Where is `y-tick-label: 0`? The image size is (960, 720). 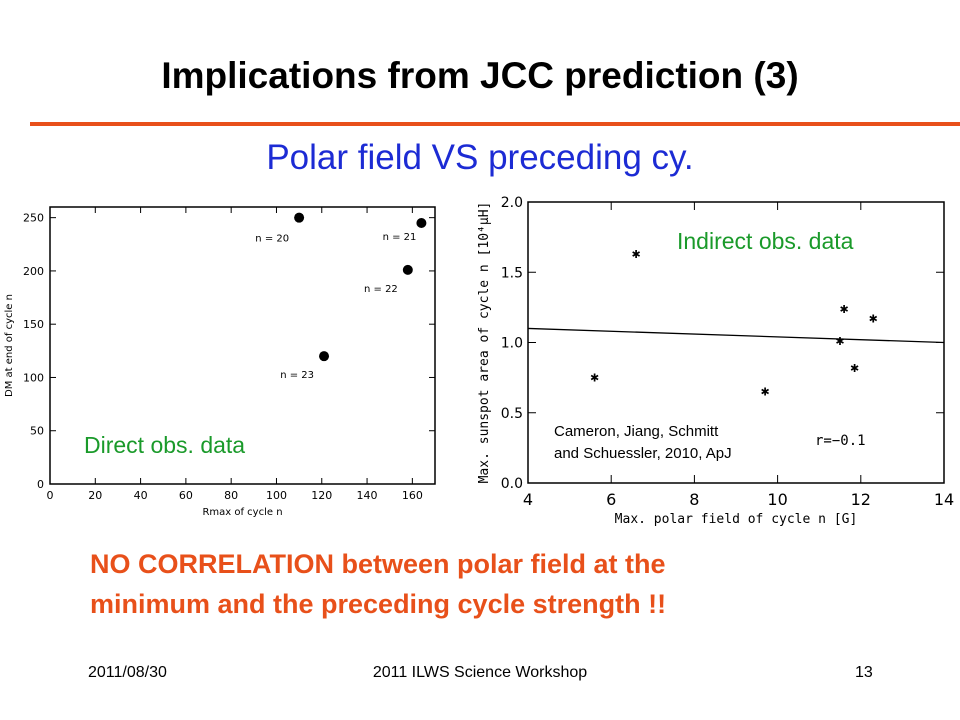 y-tick-label: 0 is located at coordinates (40, 484).